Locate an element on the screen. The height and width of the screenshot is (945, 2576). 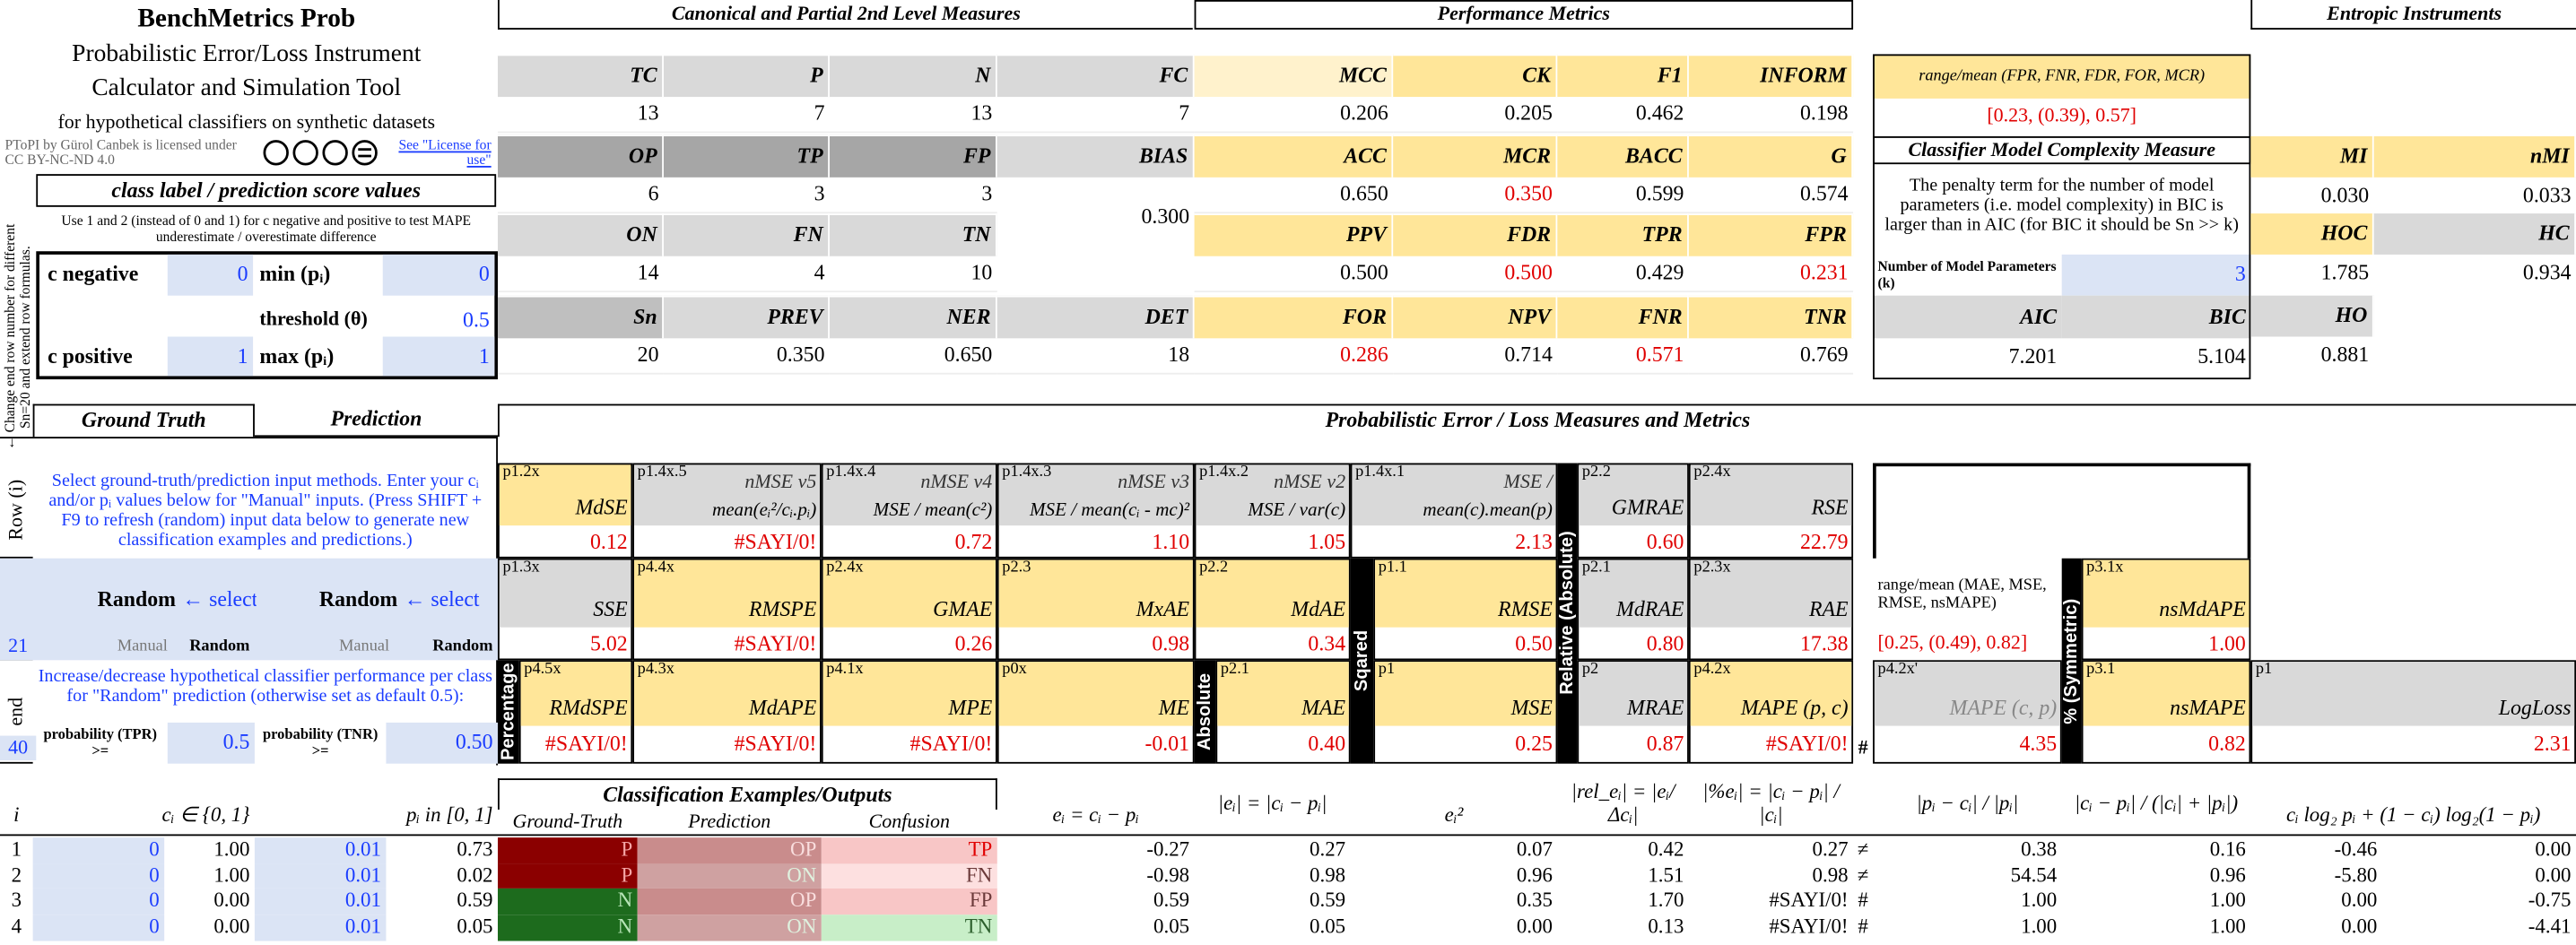
metric-code: p2 is located at coordinates (1590, 669).